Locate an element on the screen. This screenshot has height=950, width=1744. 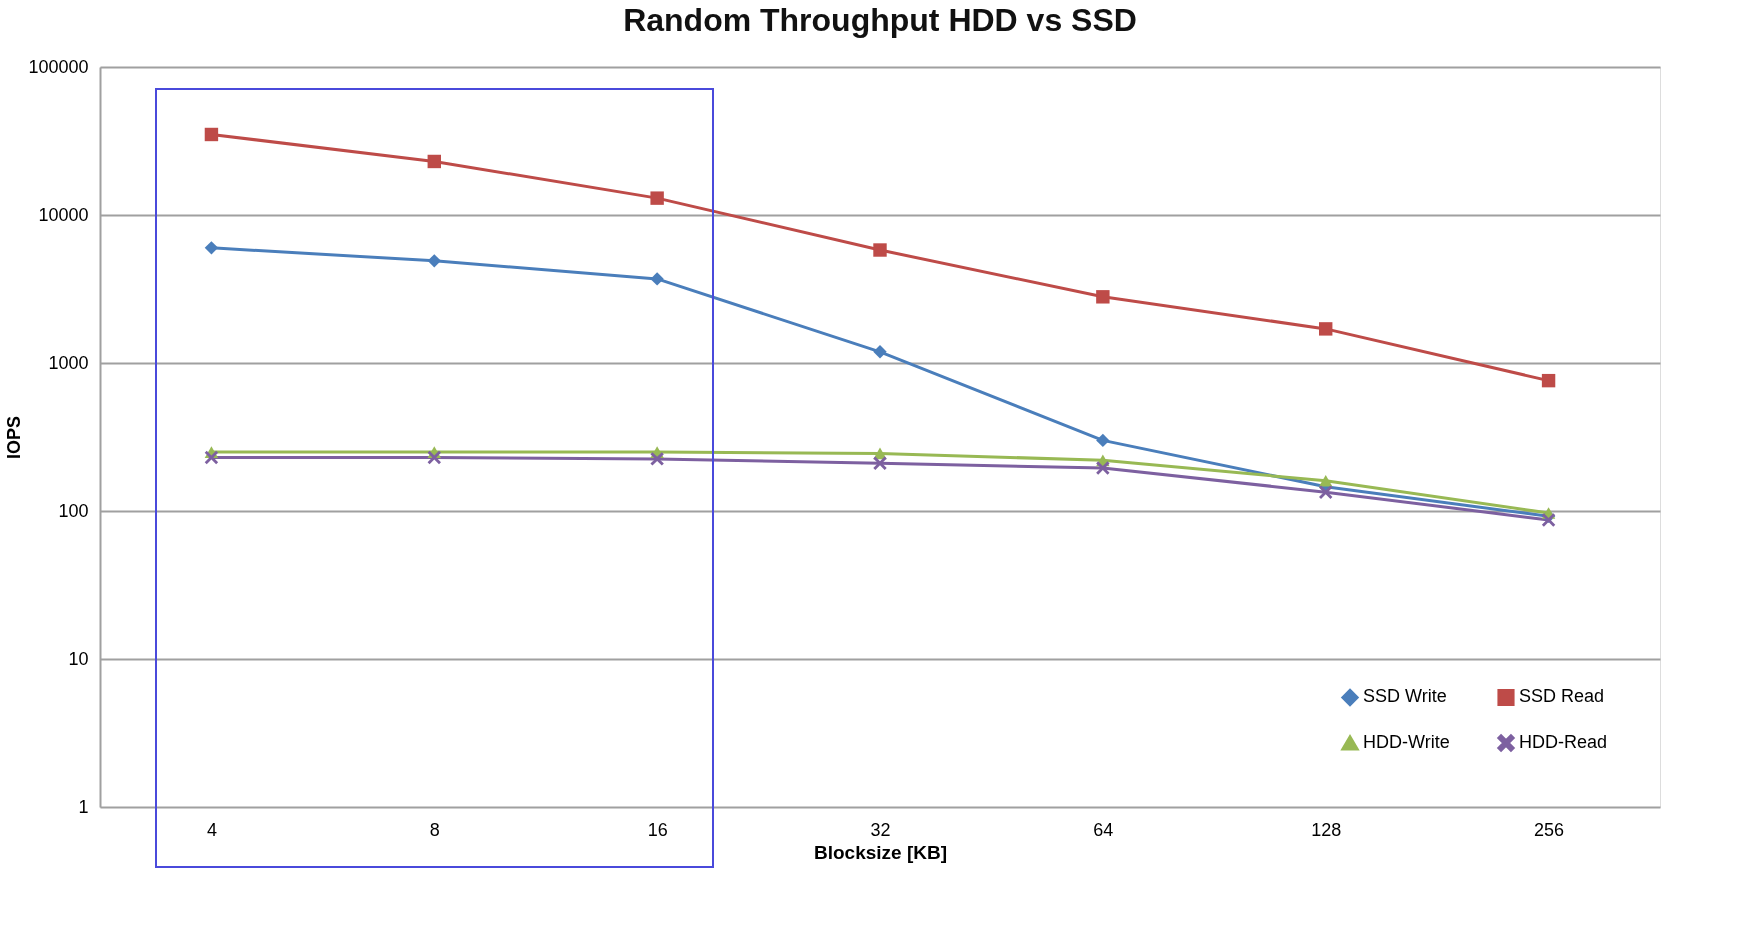
y-tick-label: 100000 is located at coordinates (58, 66).